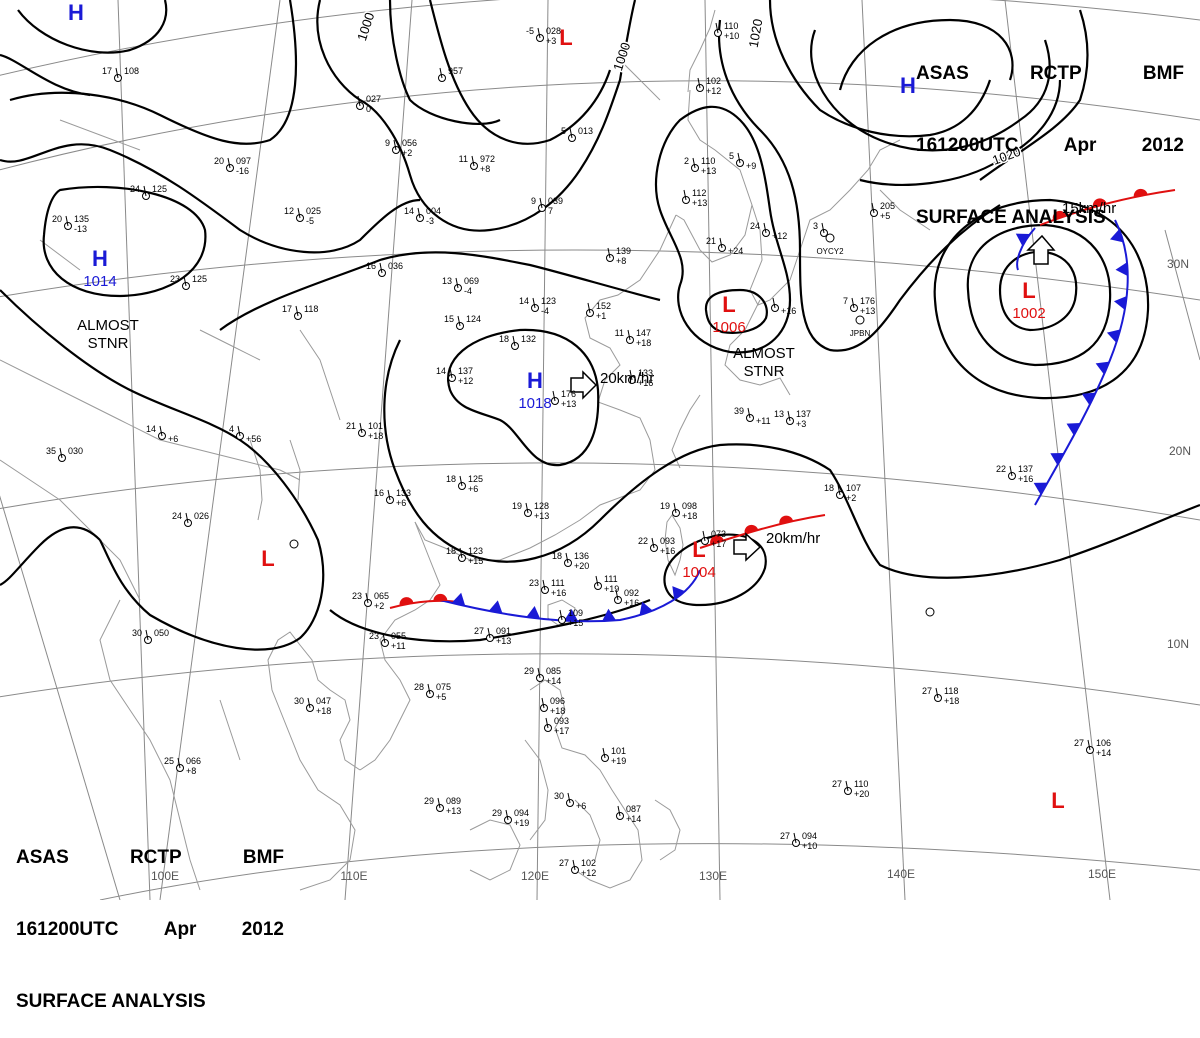 The height and width of the screenshot is (1038, 1200). I want to click on station-temperature: 3, so click(815, 226).